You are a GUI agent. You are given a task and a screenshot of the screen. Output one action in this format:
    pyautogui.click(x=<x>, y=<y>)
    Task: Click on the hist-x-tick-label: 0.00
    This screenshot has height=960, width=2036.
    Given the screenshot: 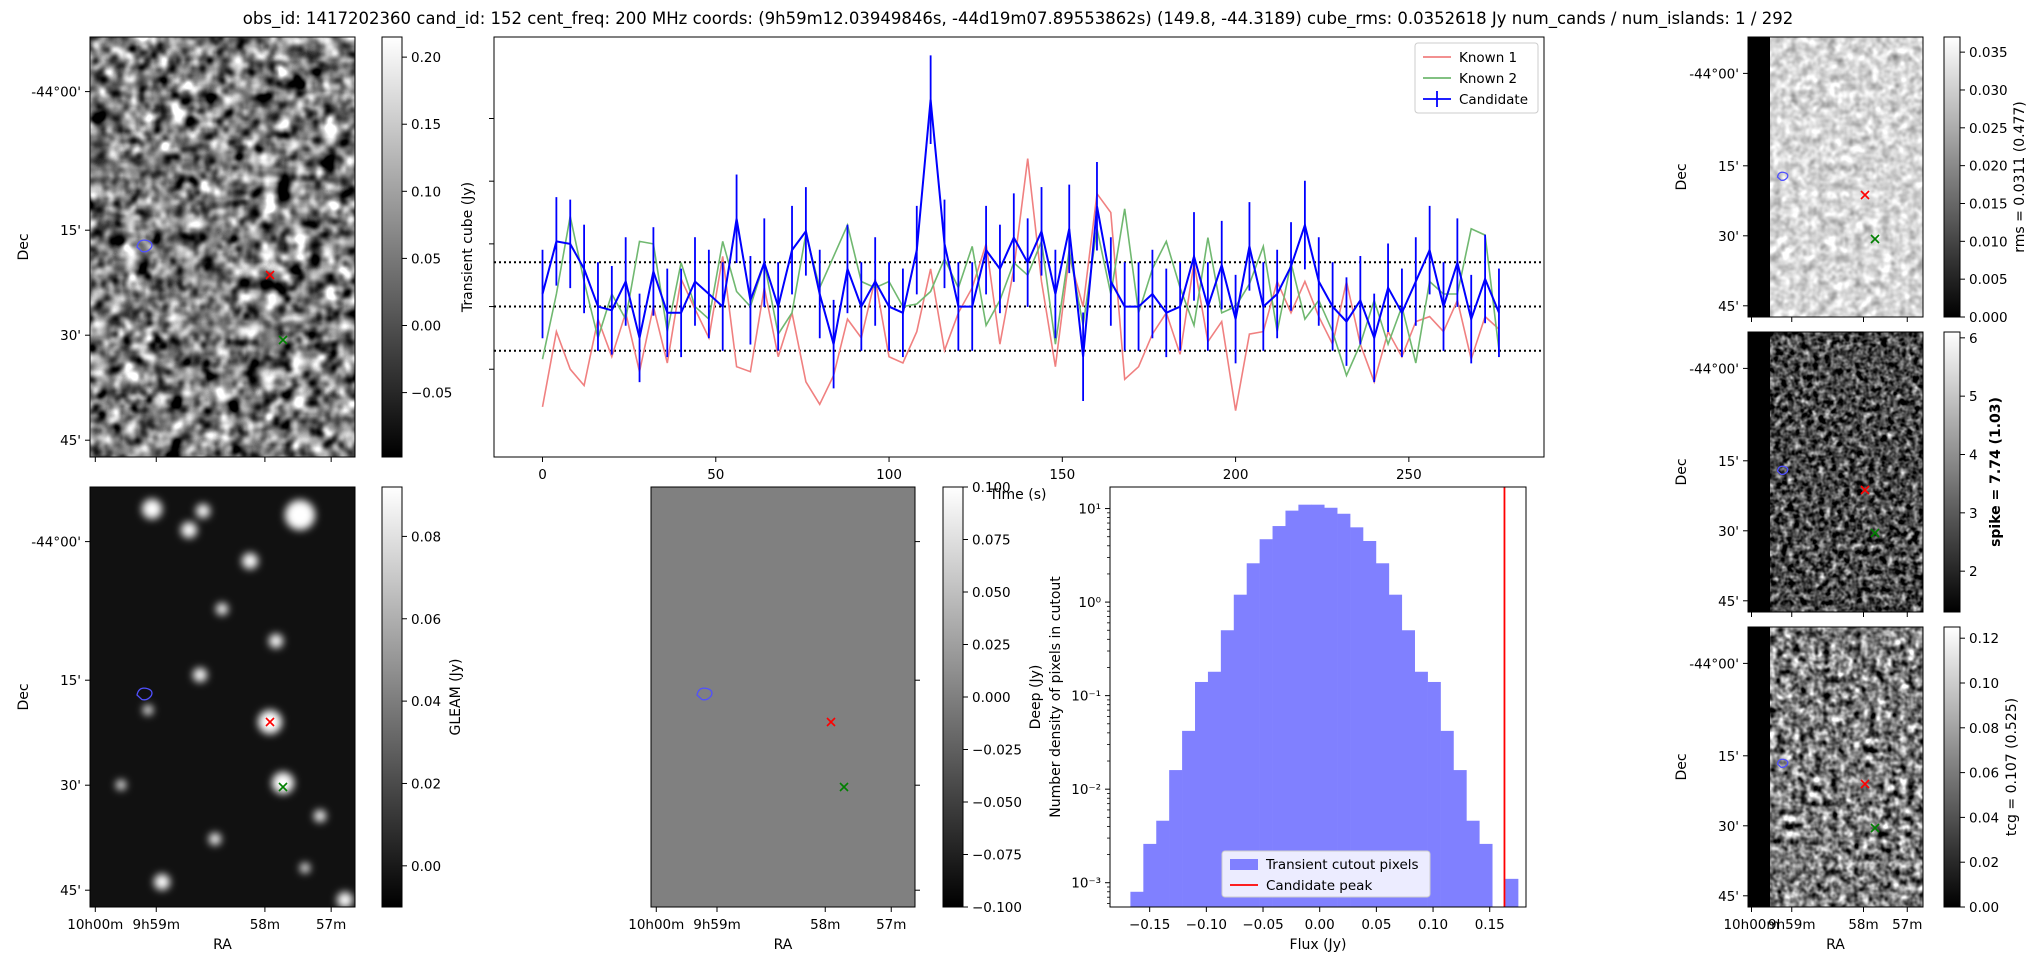 What is the action you would take?
    pyautogui.click(x=1320, y=925)
    